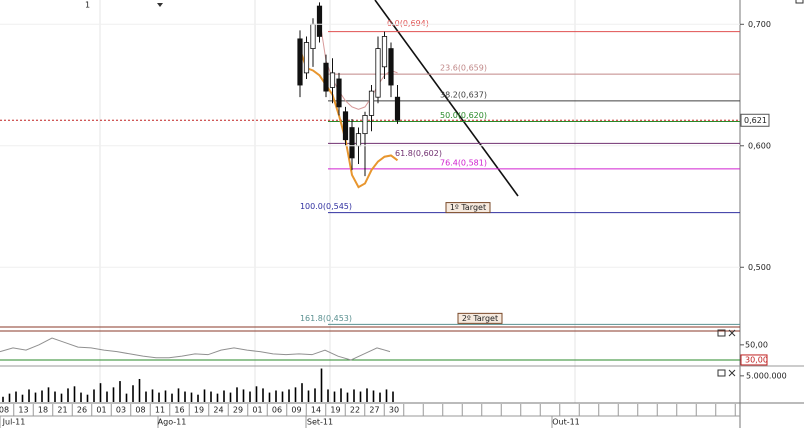 This screenshot has height=428, width=804. I want to click on x-tick-label: 29, so click(238, 410).